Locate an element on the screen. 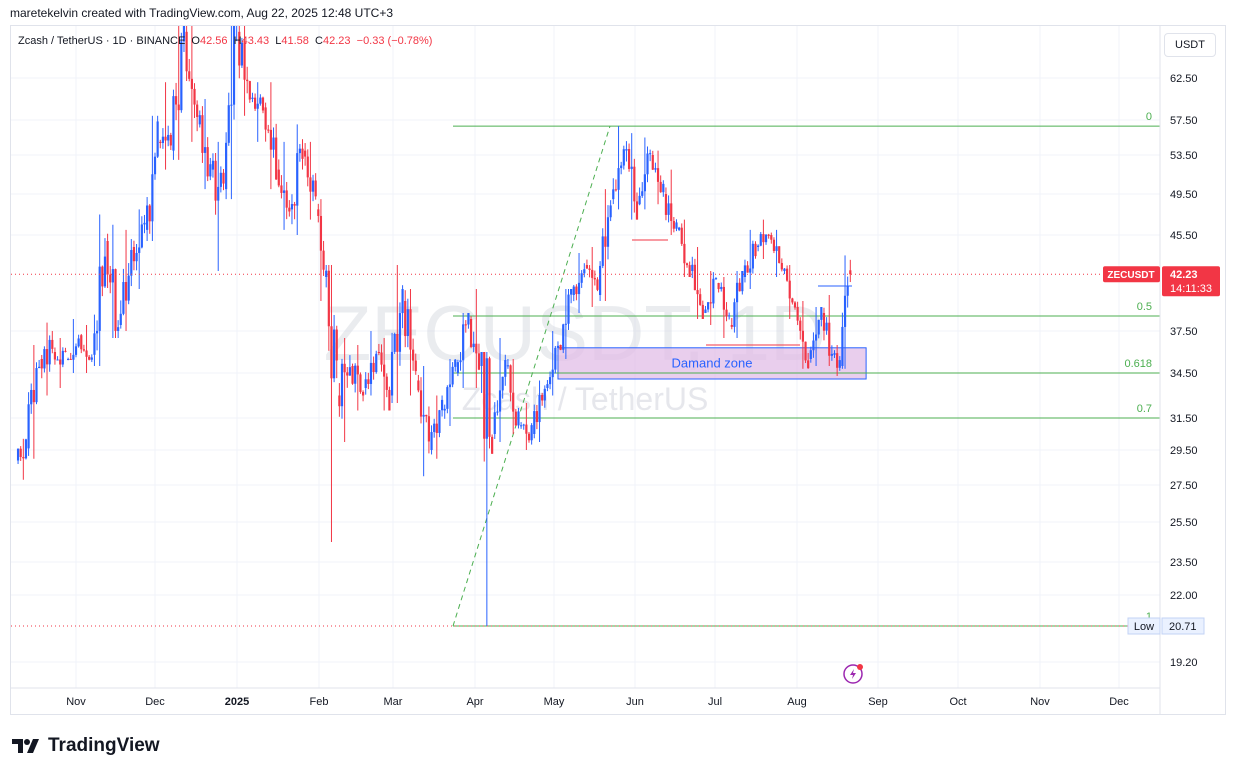 The height and width of the screenshot is (775, 1236). watermark-name: Zcash / TetherUS is located at coordinates (585, 399).